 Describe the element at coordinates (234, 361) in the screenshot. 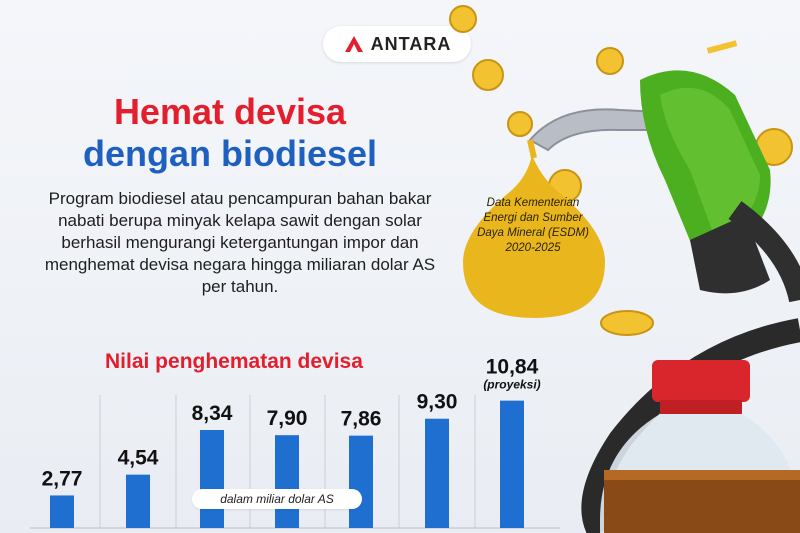

I see `chart-title: Nilai penghematan devisa` at that location.